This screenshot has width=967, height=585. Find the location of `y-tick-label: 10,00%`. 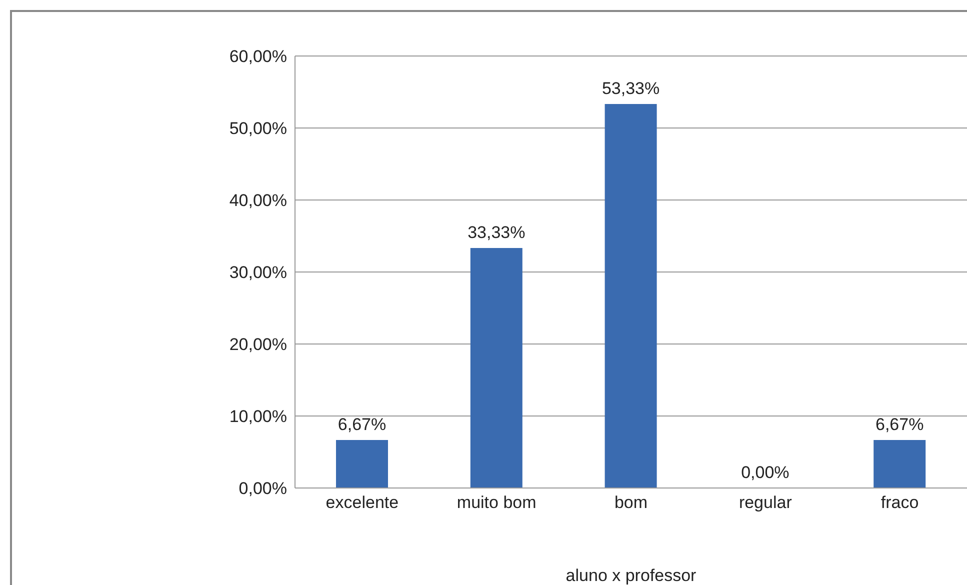

y-tick-label: 10,00% is located at coordinates (258, 416).